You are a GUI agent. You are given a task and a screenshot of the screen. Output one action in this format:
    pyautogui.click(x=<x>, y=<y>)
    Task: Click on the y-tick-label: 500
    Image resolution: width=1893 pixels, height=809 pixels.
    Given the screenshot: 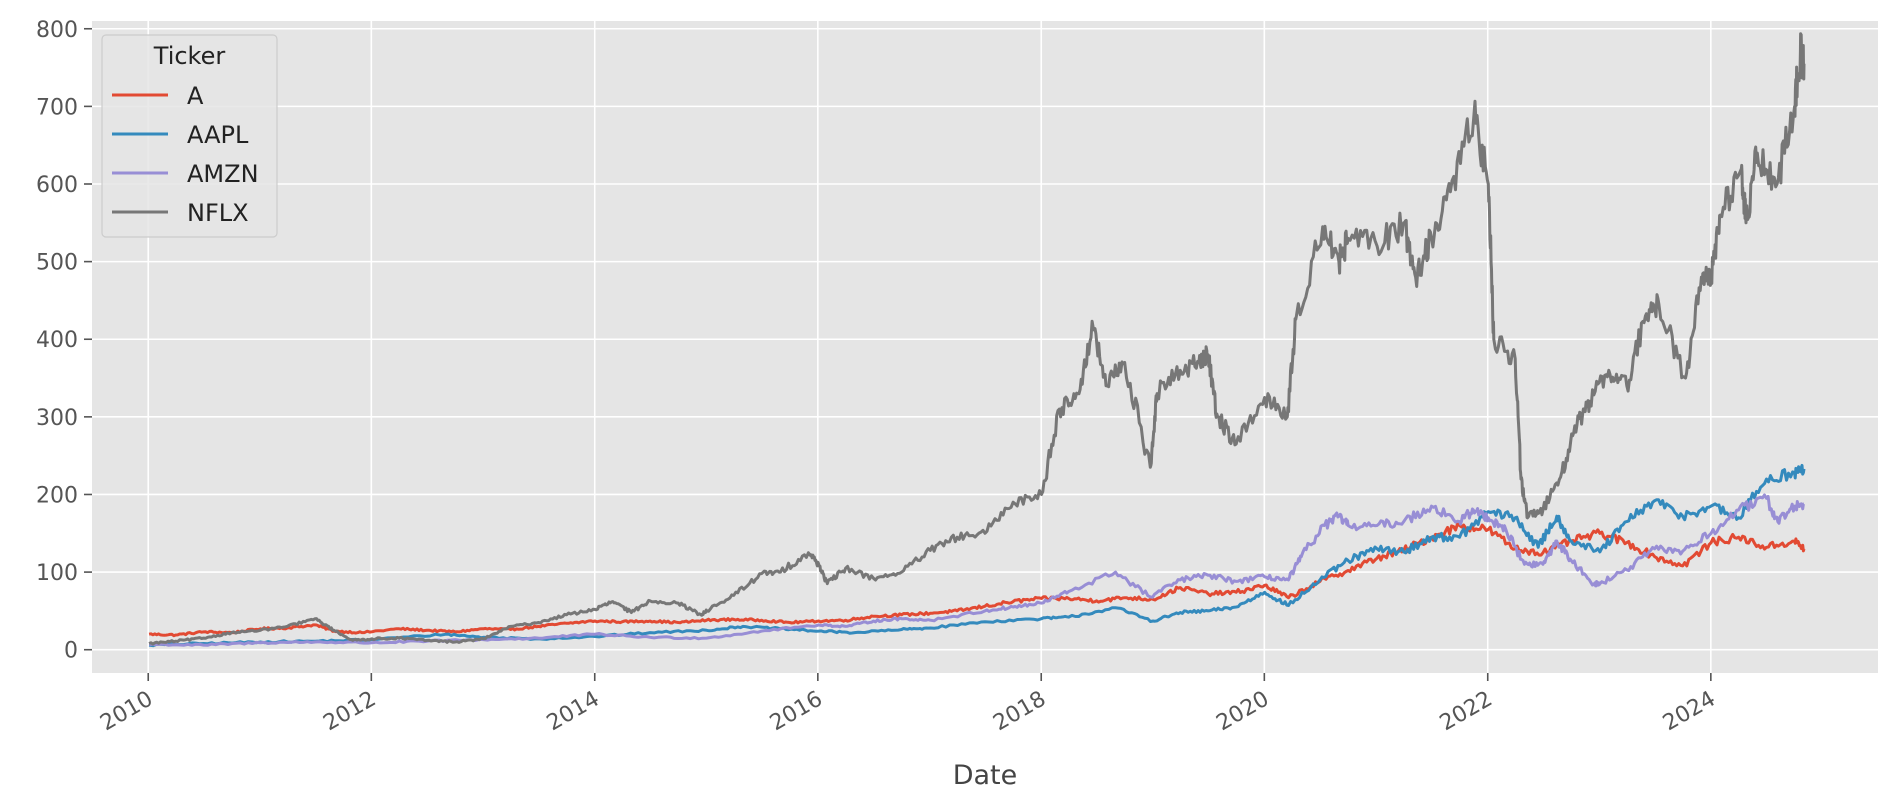 What is the action you would take?
    pyautogui.click(x=57, y=263)
    